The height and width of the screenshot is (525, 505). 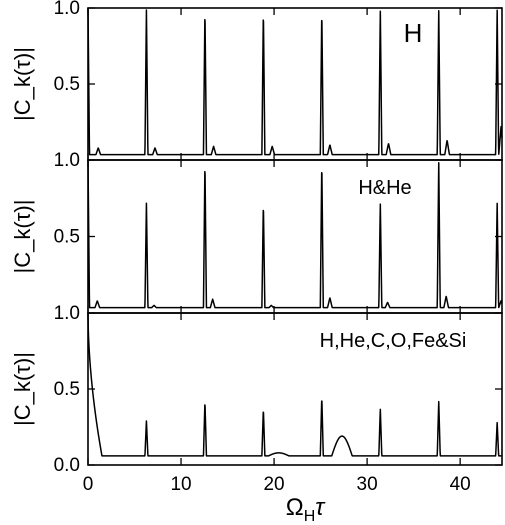 I want to click on x-axis-label-tail: τ, so click(x=320, y=507).